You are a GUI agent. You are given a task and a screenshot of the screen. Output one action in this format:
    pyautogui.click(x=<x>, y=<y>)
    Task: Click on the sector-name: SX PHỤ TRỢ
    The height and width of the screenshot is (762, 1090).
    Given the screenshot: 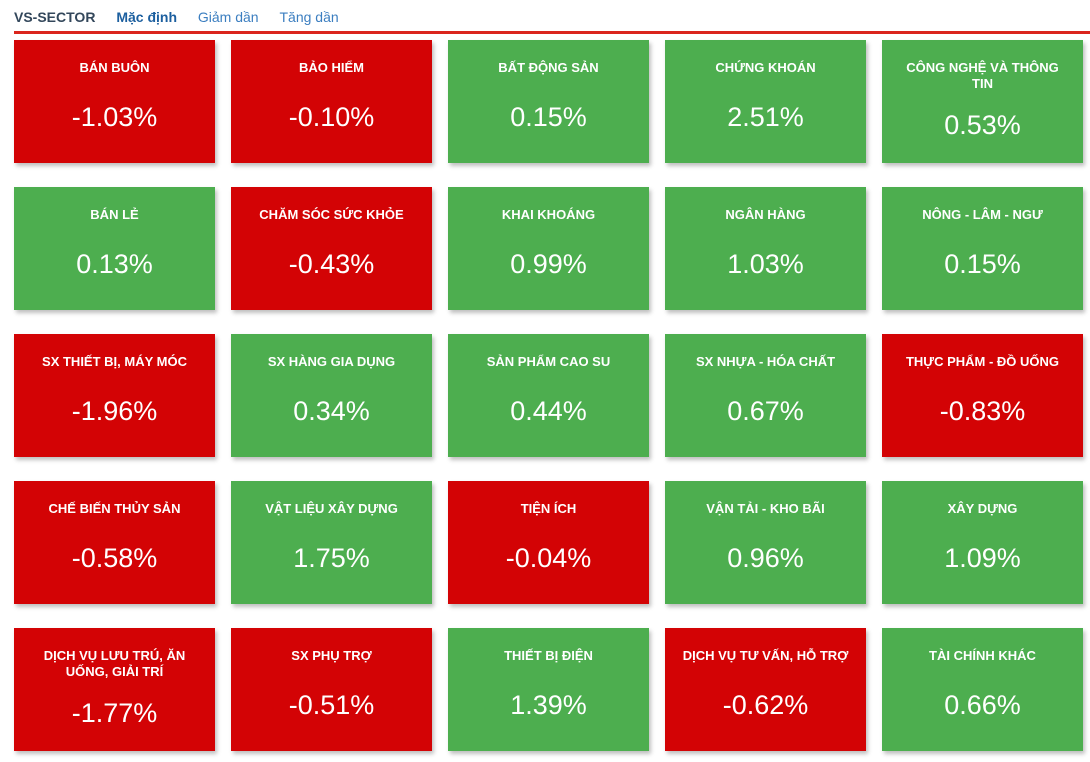 What is the action you would take?
    pyautogui.click(x=331, y=655)
    